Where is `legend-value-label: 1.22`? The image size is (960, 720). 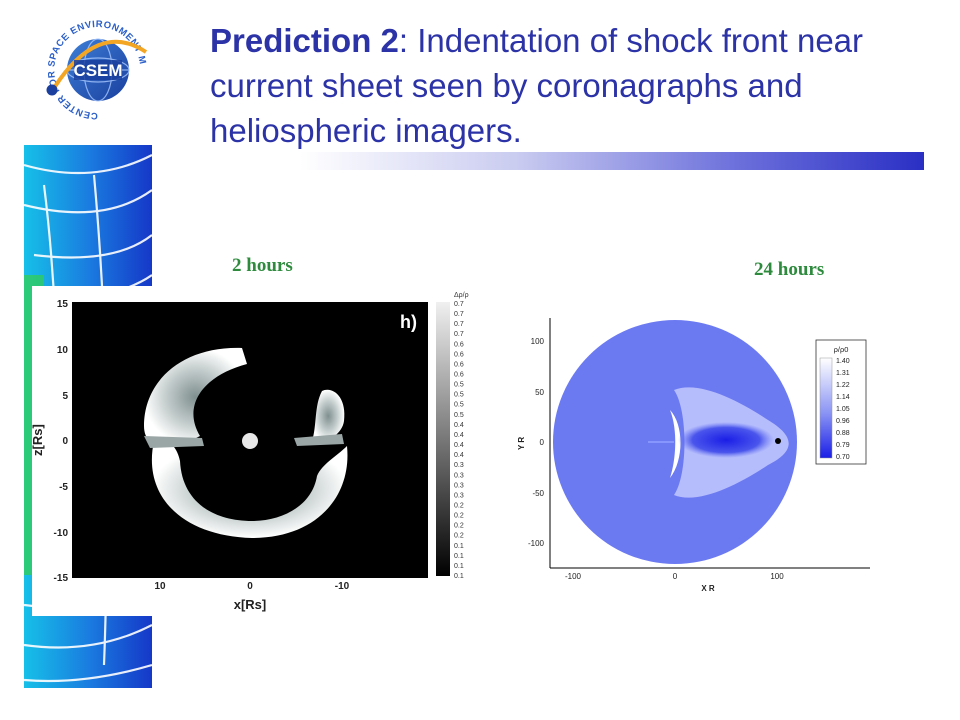 legend-value-label: 1.22 is located at coordinates (843, 385).